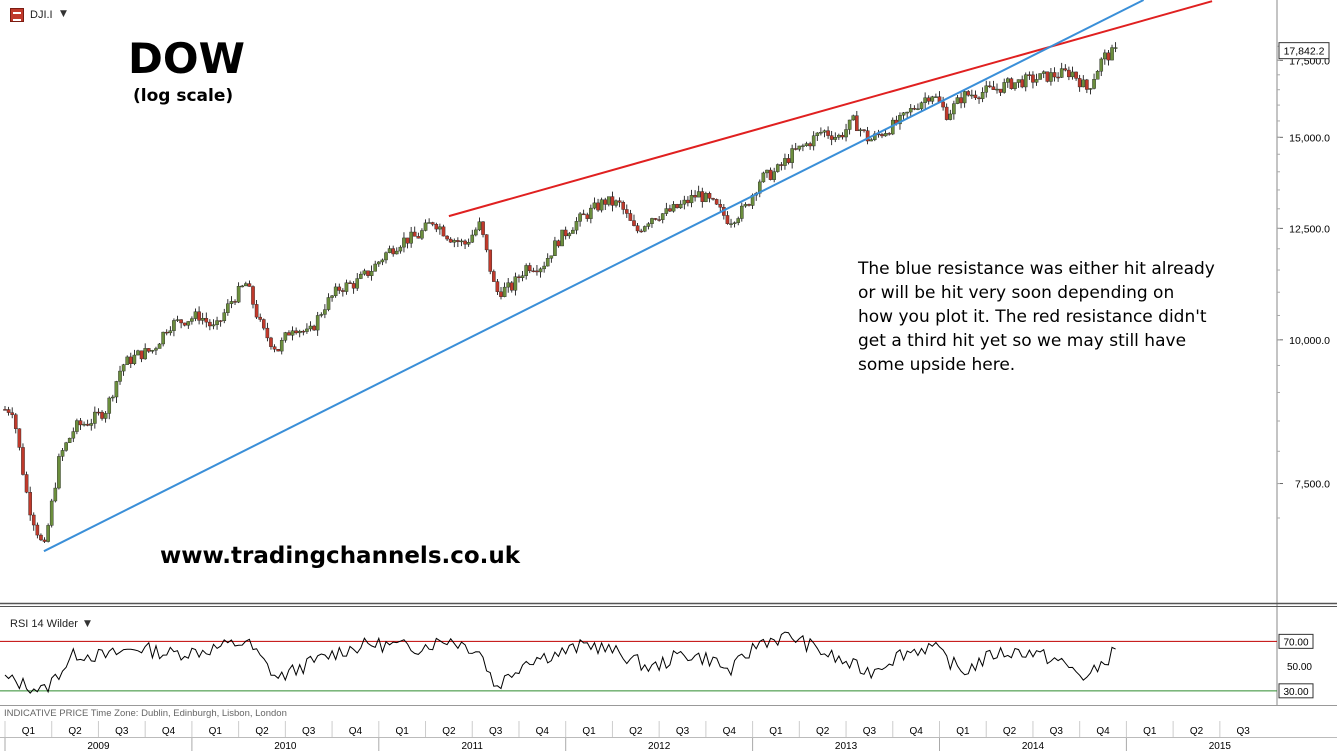 The width and height of the screenshot is (1337, 755). What do you see at coordinates (937, 365) in the screenshot?
I see `note-line: some upside here.` at bounding box center [937, 365].